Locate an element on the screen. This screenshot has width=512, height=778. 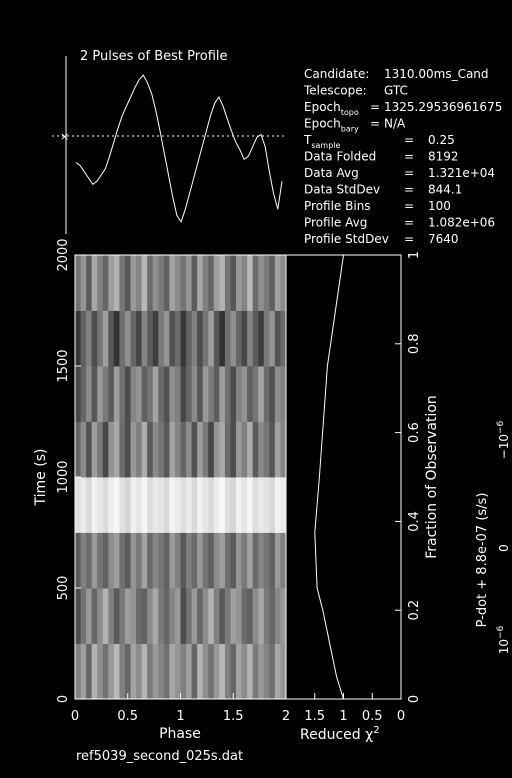
info-value: 1310.00ms_Cand is located at coordinates (436, 74).